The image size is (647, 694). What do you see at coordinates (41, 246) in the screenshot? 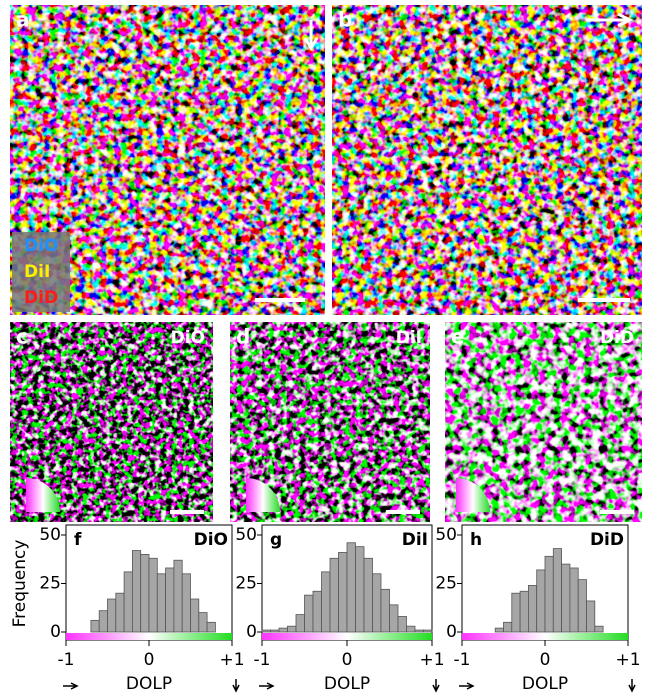
I see `legend-entry: DiO` at bounding box center [41, 246].